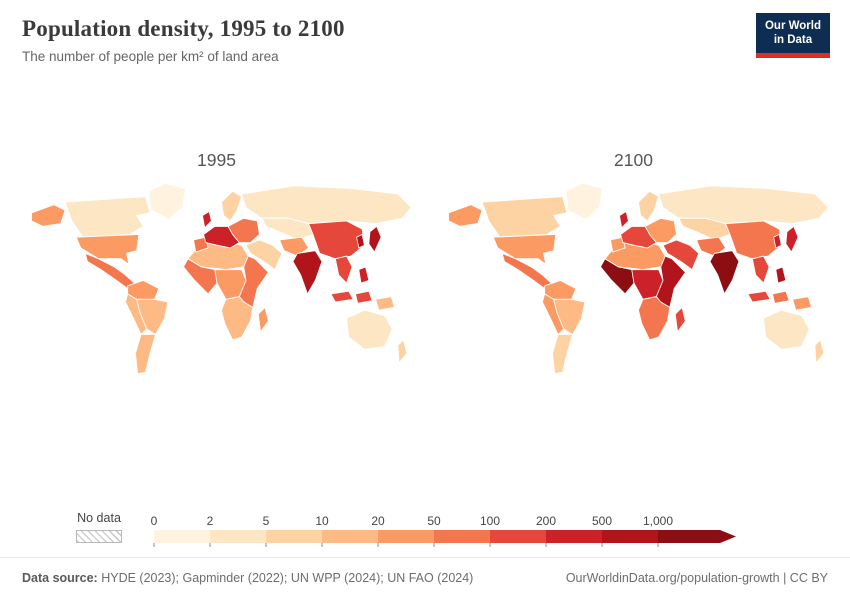  I want to click on legend-arrow, so click(697, 536).